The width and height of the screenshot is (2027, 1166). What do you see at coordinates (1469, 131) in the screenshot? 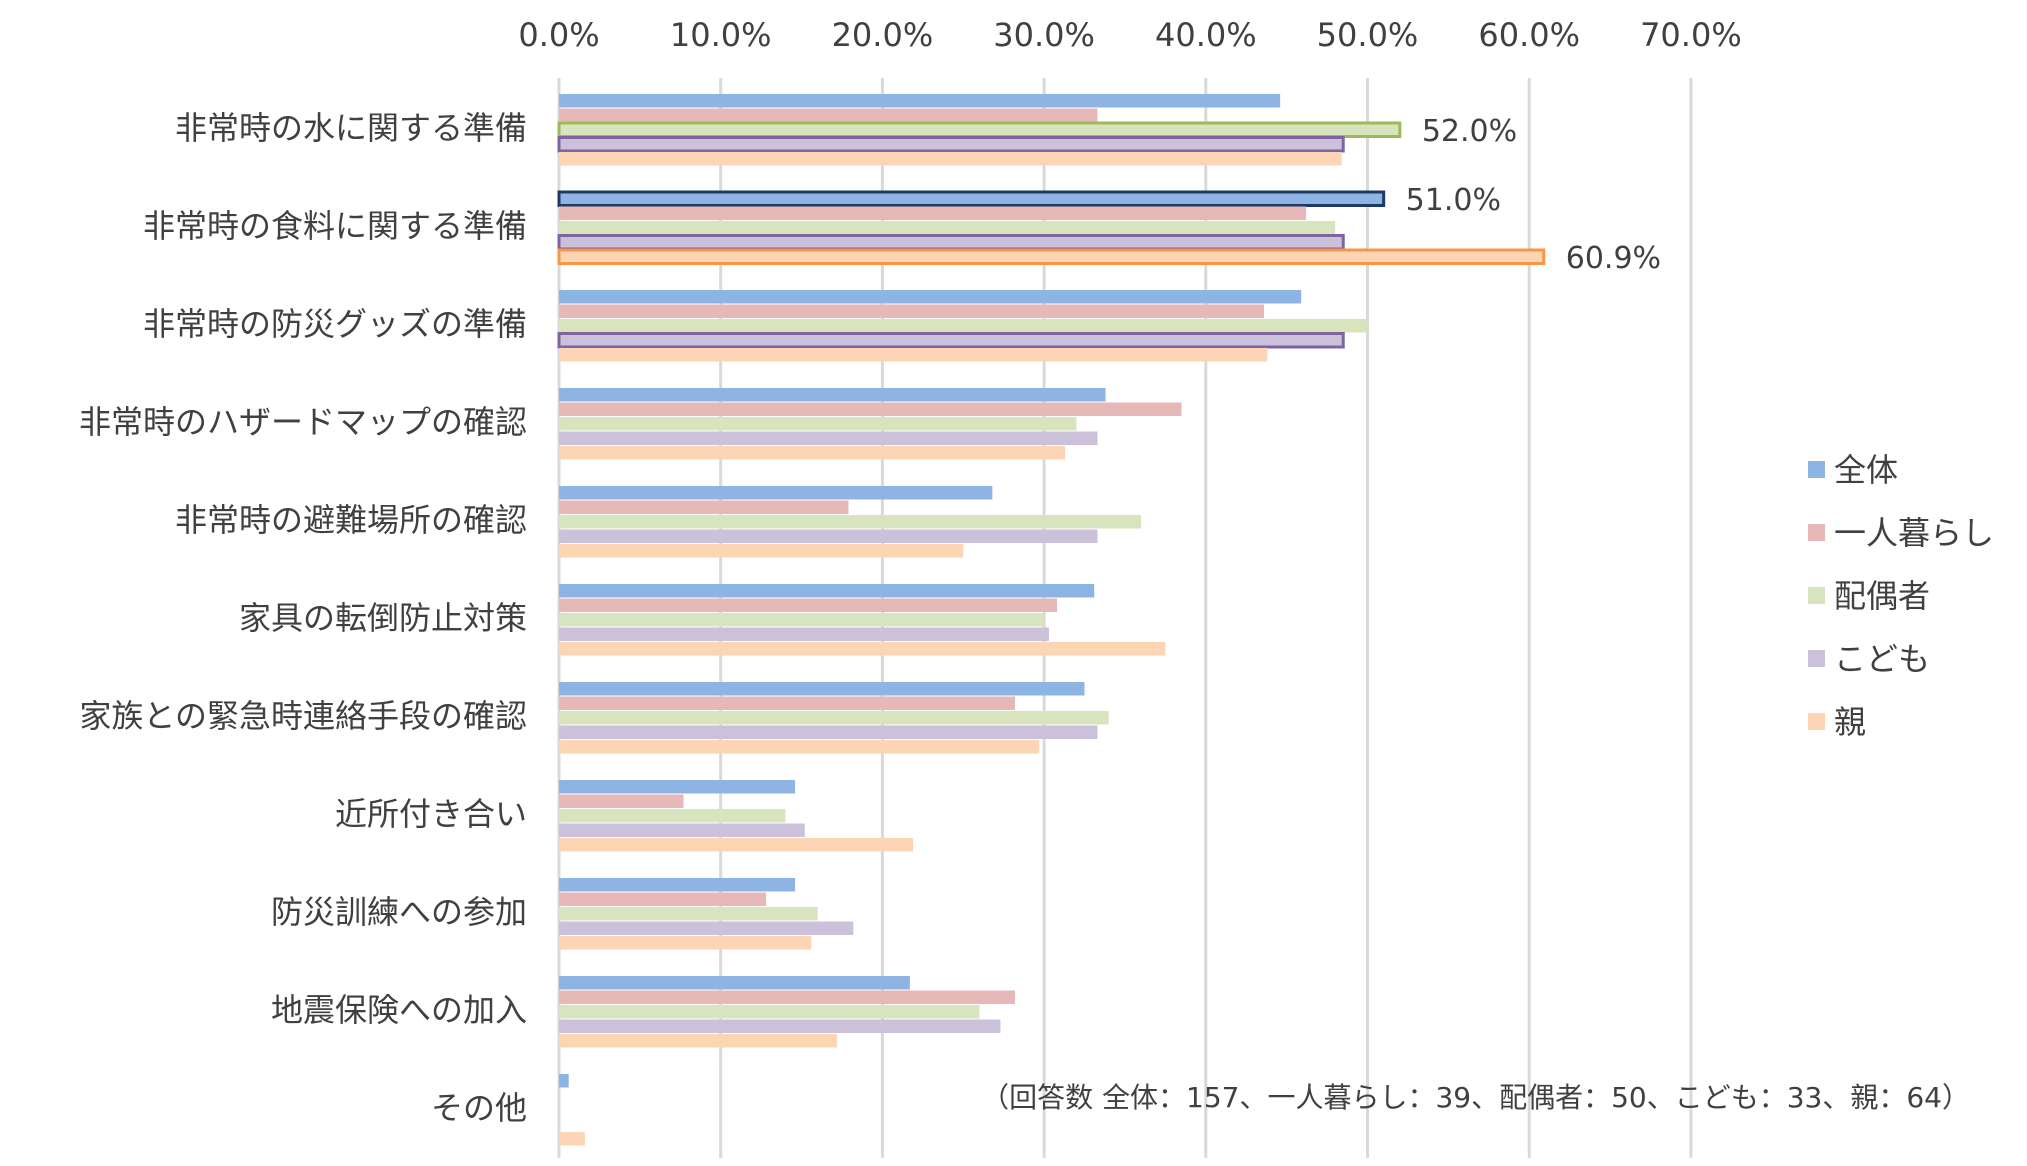
I see `data-label: 52.0%` at bounding box center [1469, 131].